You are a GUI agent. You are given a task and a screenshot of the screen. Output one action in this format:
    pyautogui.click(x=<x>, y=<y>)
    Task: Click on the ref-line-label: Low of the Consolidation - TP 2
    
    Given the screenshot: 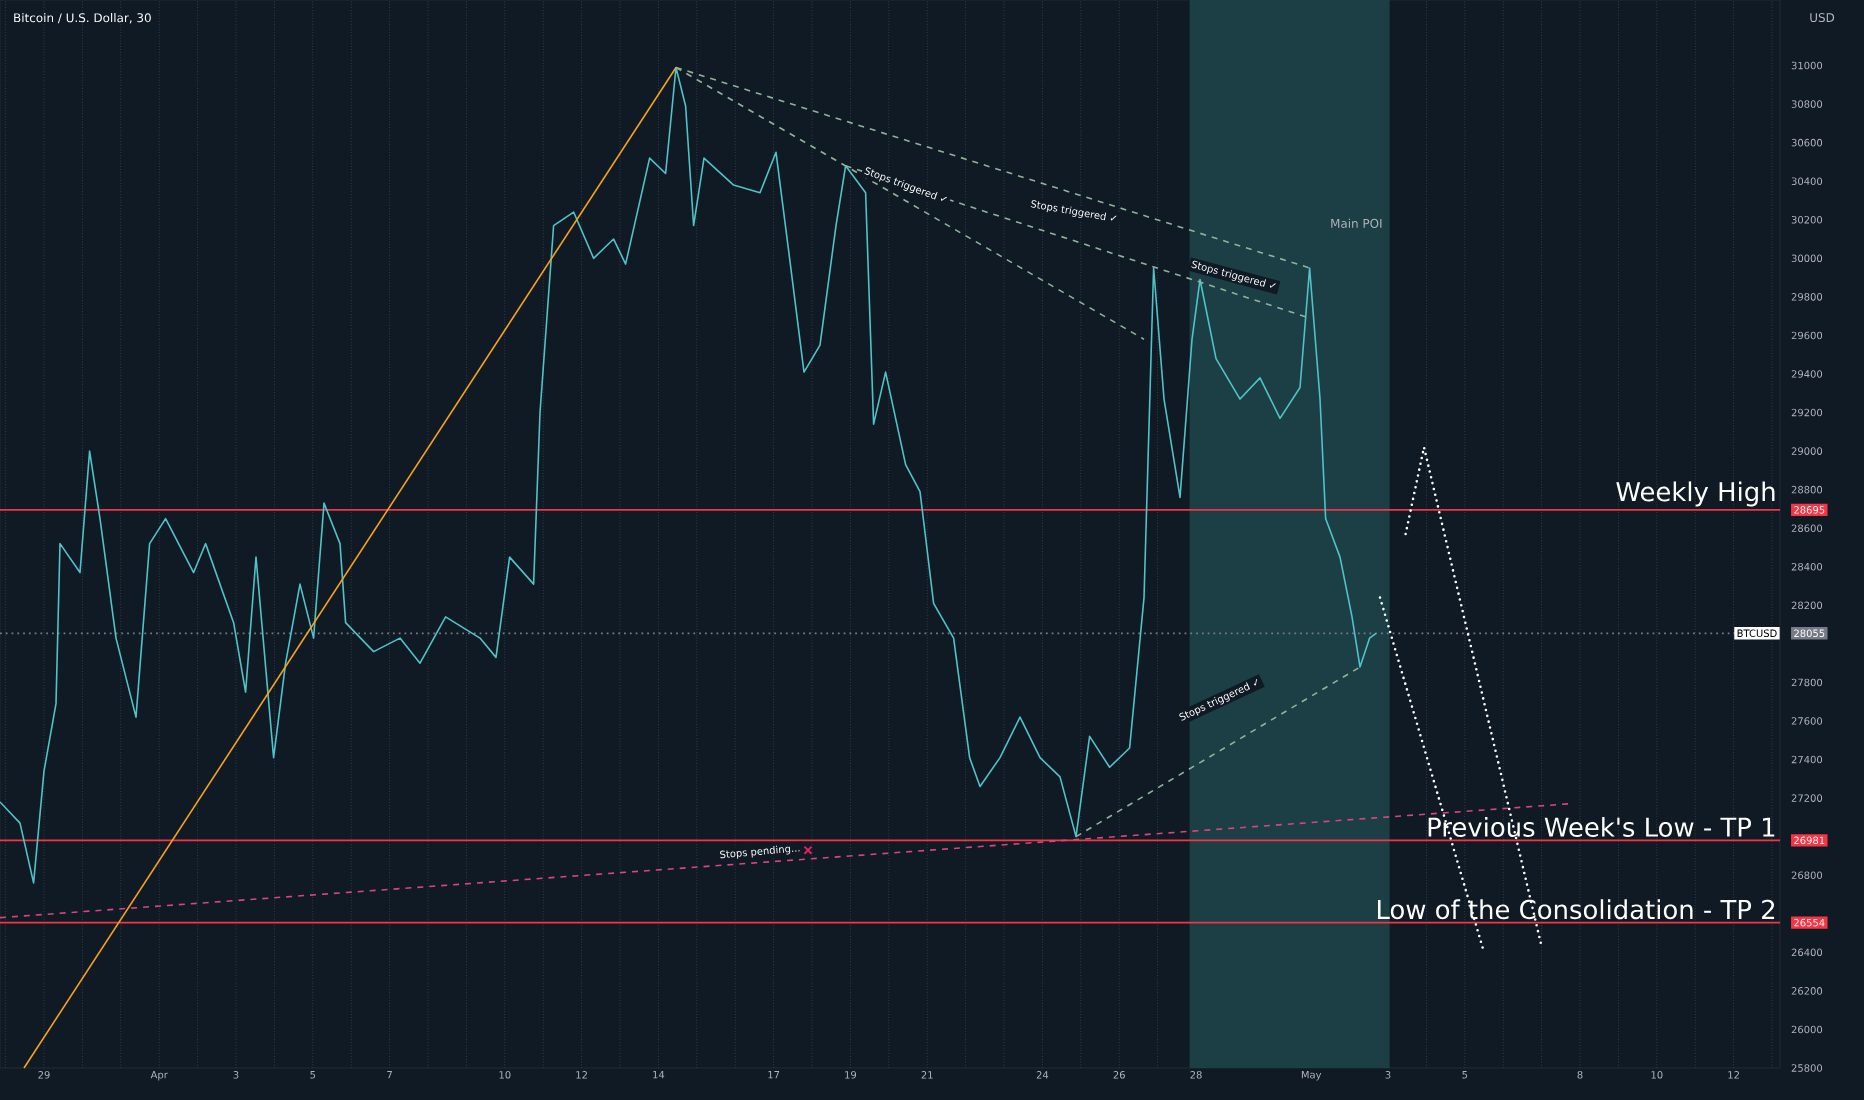 What is the action you would take?
    pyautogui.click(x=1576, y=909)
    